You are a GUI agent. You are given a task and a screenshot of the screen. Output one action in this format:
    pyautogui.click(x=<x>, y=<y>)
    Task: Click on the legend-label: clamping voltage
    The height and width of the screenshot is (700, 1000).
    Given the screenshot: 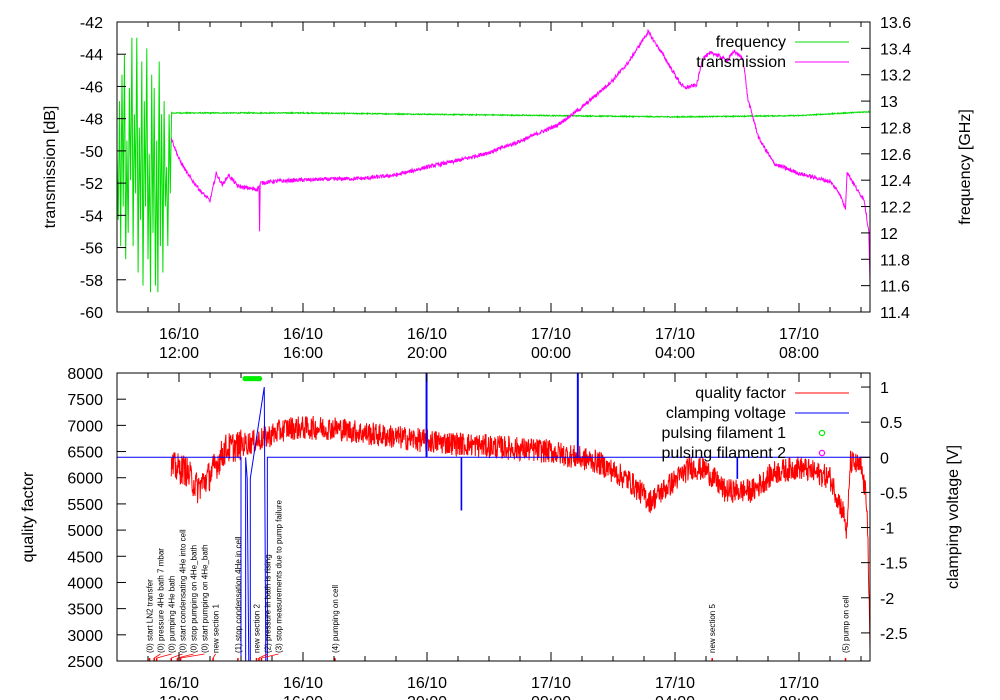 What is the action you would take?
    pyautogui.click(x=726, y=413)
    